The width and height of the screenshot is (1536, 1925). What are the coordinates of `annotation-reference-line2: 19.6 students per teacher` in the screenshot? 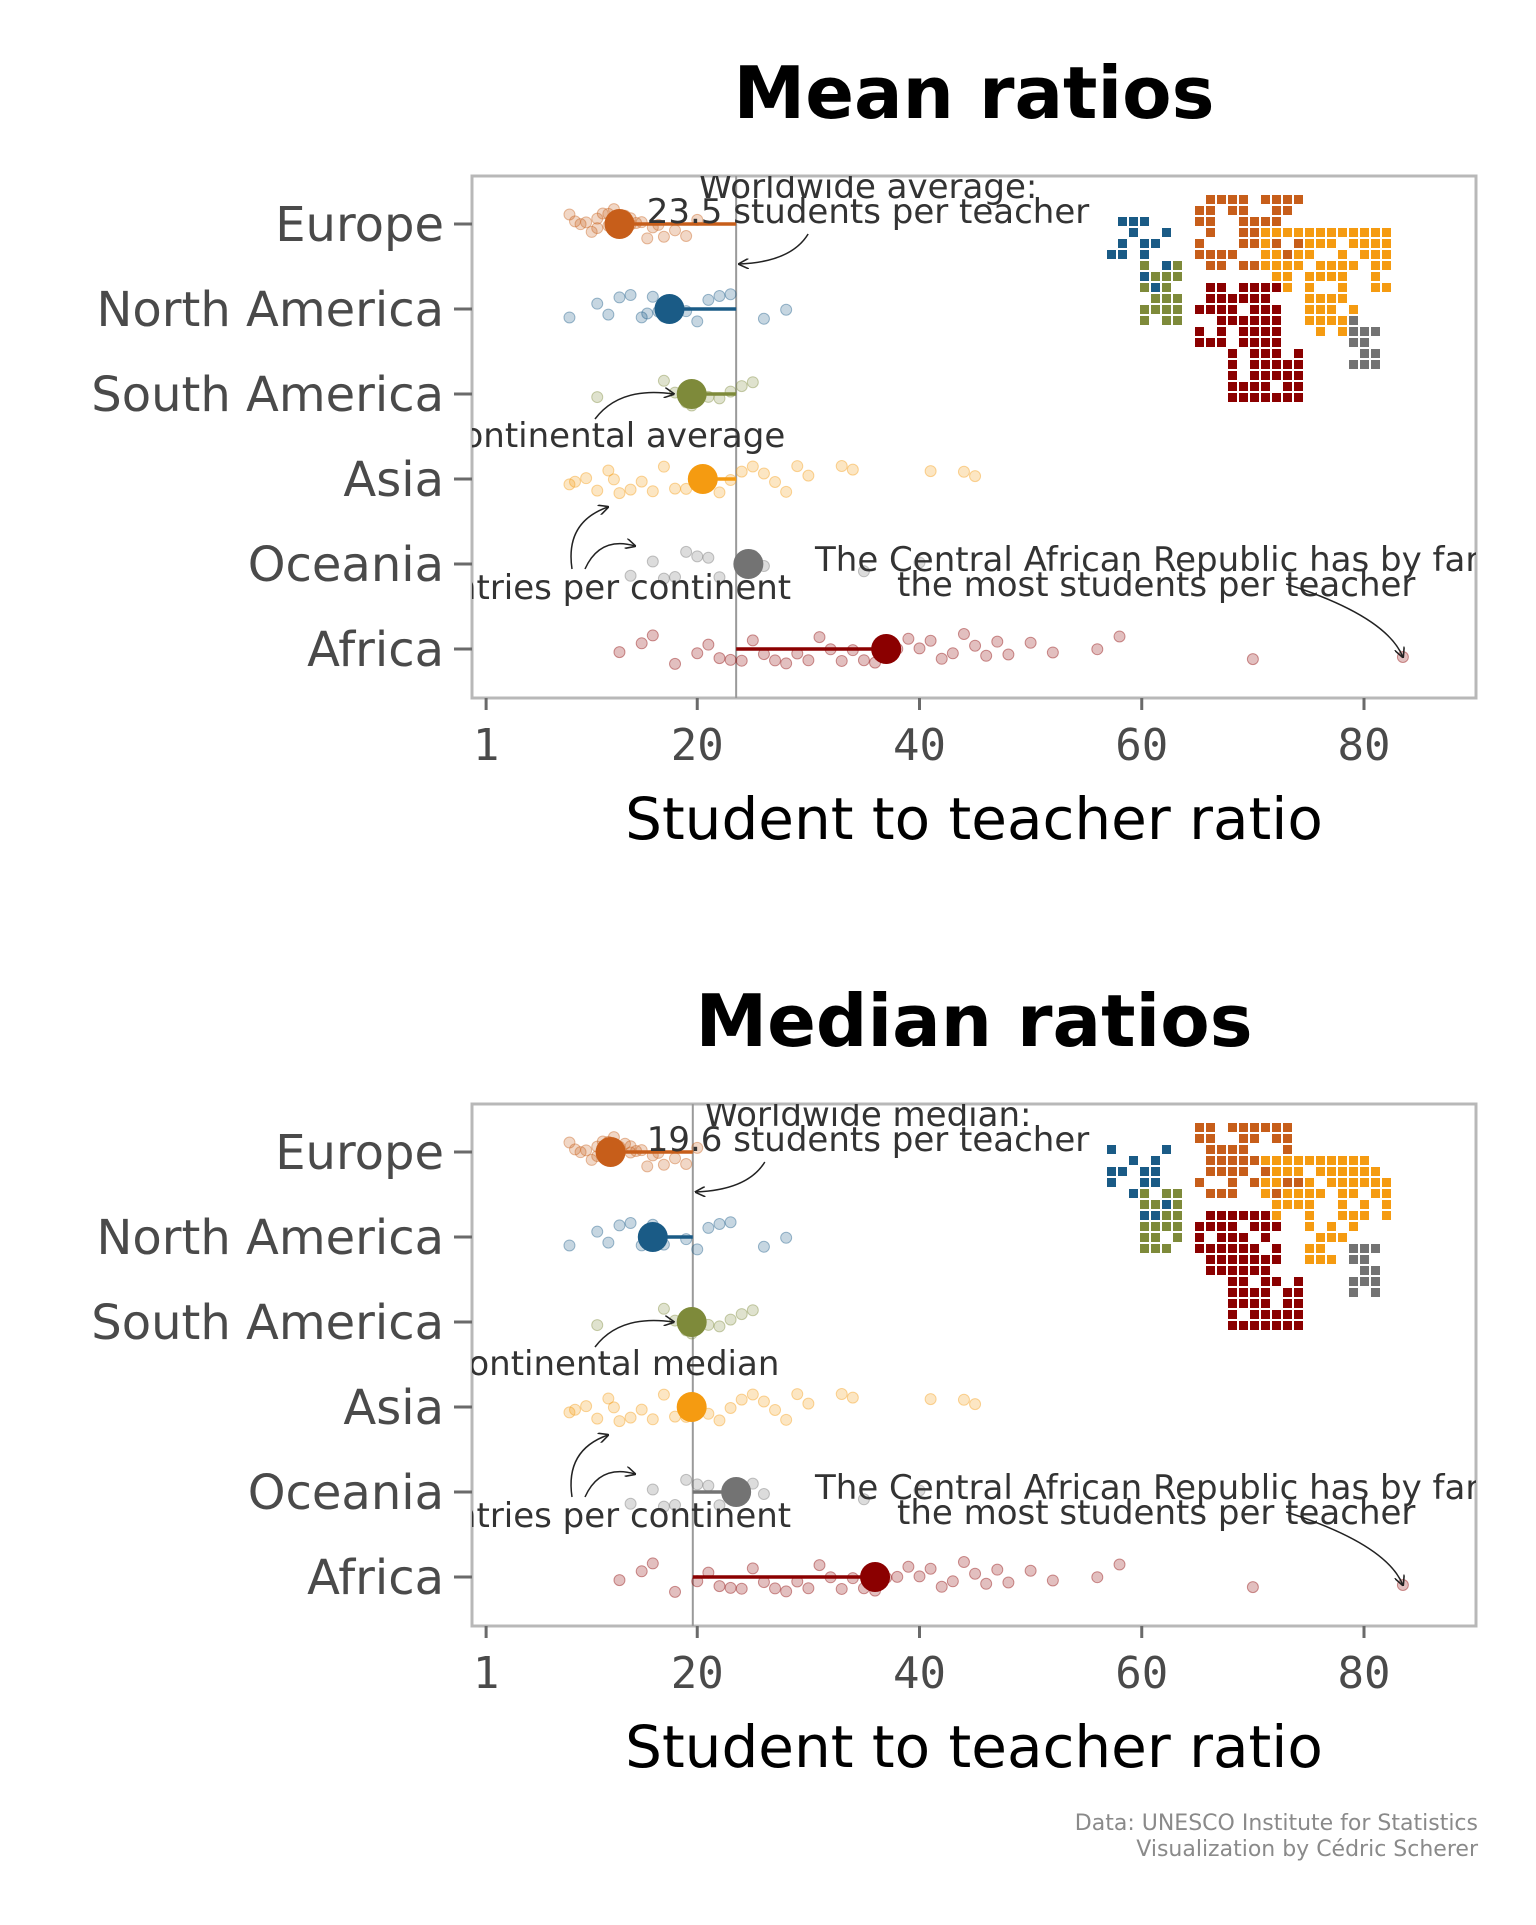 It's located at (868, 1140).